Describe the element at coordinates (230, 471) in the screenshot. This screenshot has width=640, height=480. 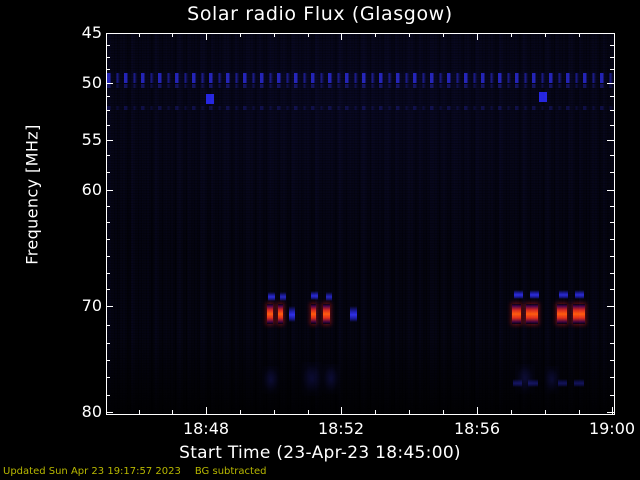
I see `footer-processing-text: BG subtracted` at that location.